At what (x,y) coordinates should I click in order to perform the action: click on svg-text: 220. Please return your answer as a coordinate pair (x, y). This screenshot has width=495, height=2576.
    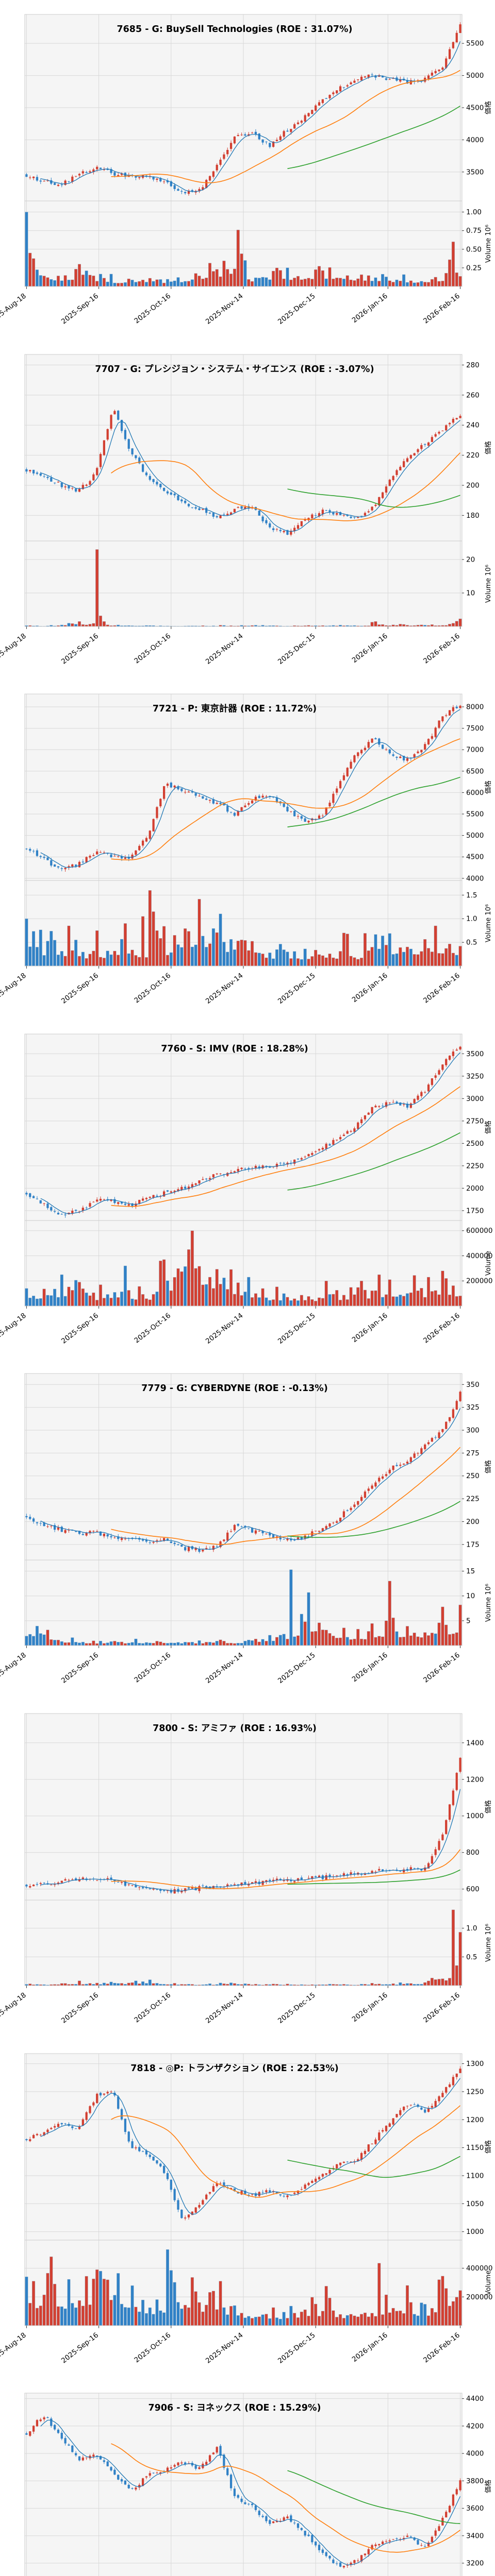
    Looking at the image, I should click on (473, 455).